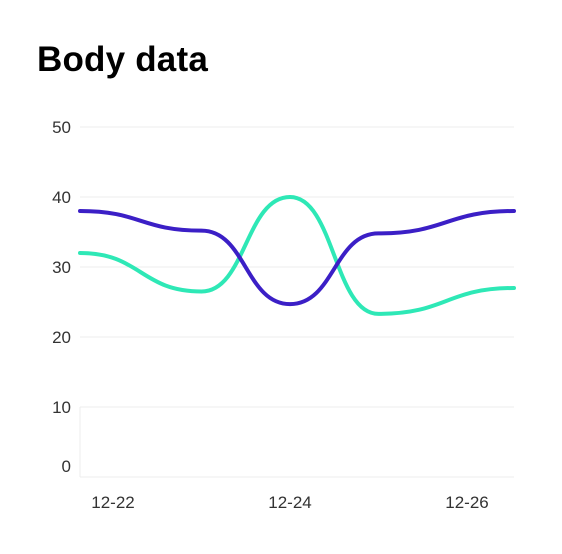 This screenshot has height=554, width=562. What do you see at coordinates (61, 337) in the screenshot?
I see `y-tick-label: 20` at bounding box center [61, 337].